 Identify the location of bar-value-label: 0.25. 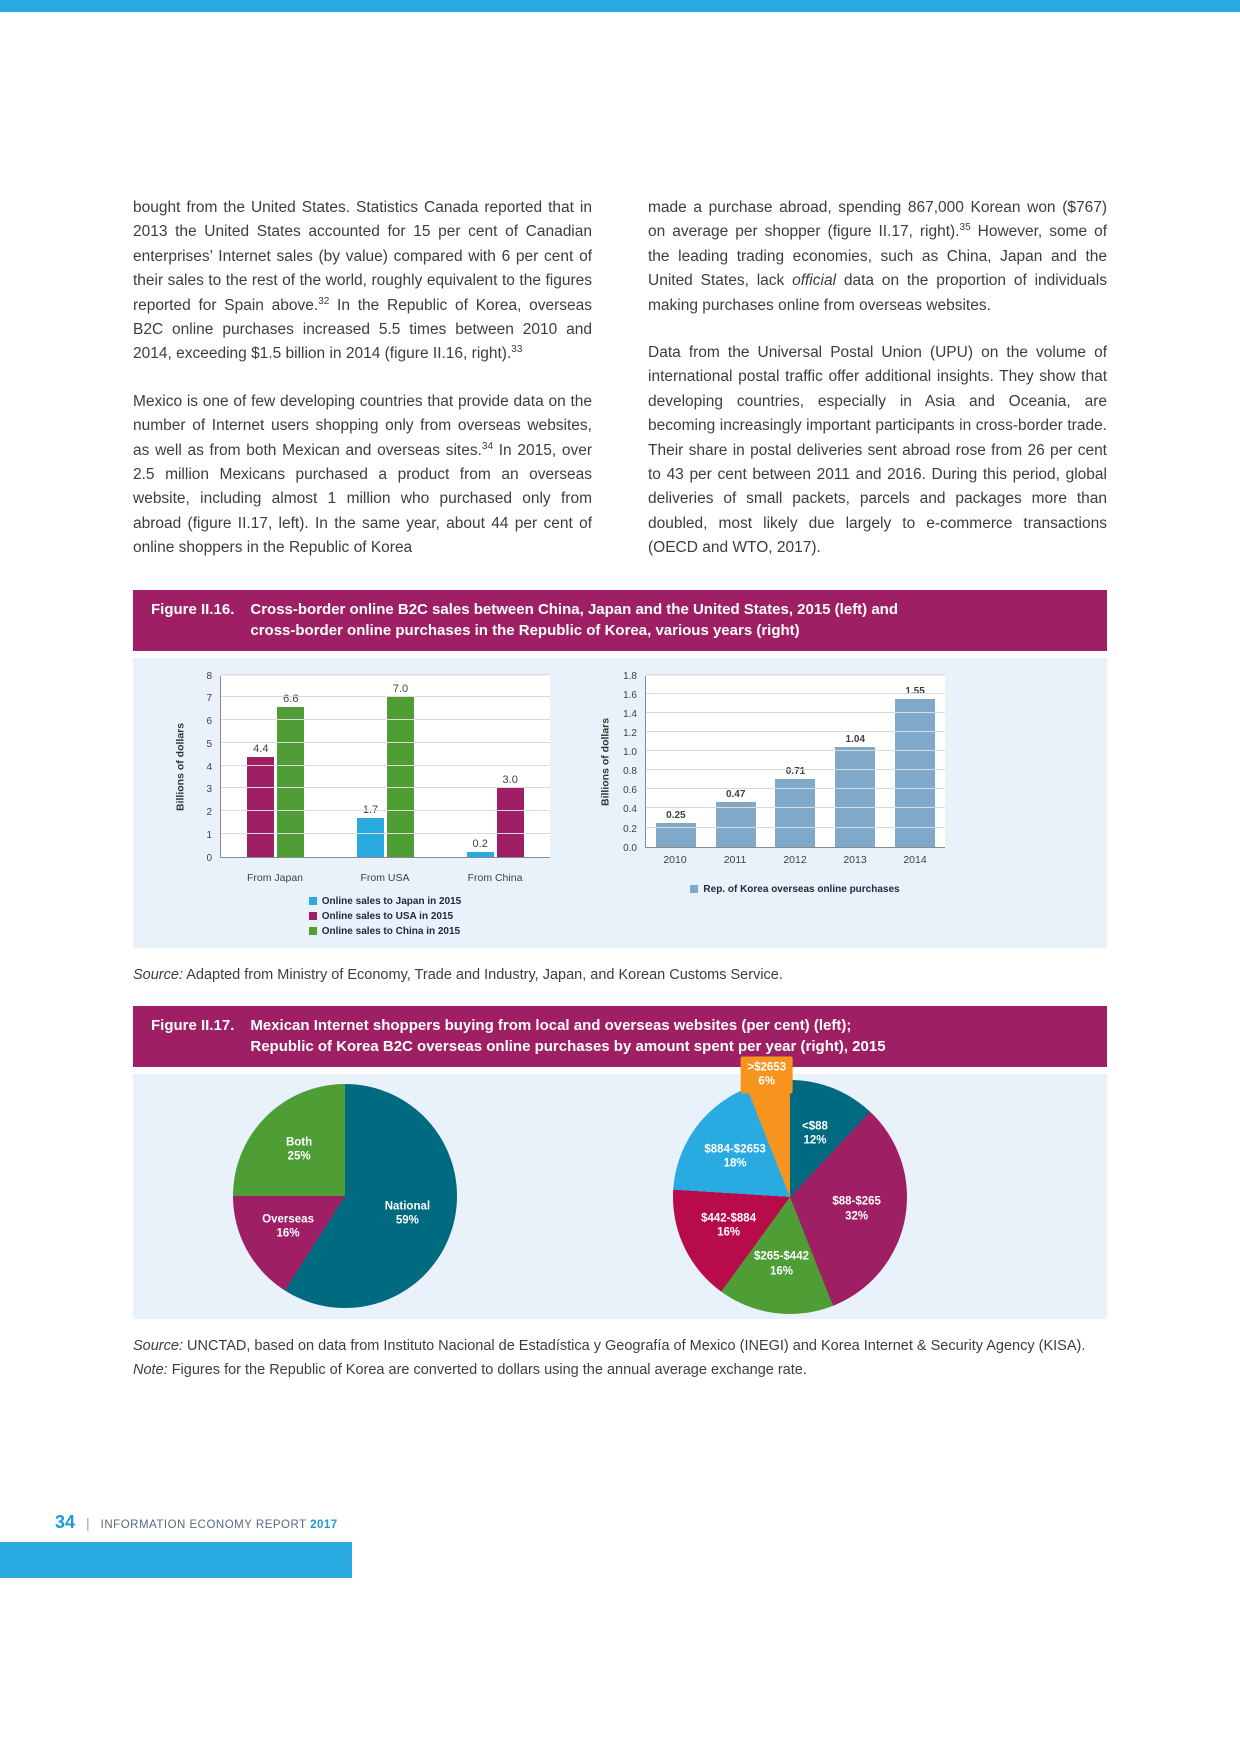
(676, 815).